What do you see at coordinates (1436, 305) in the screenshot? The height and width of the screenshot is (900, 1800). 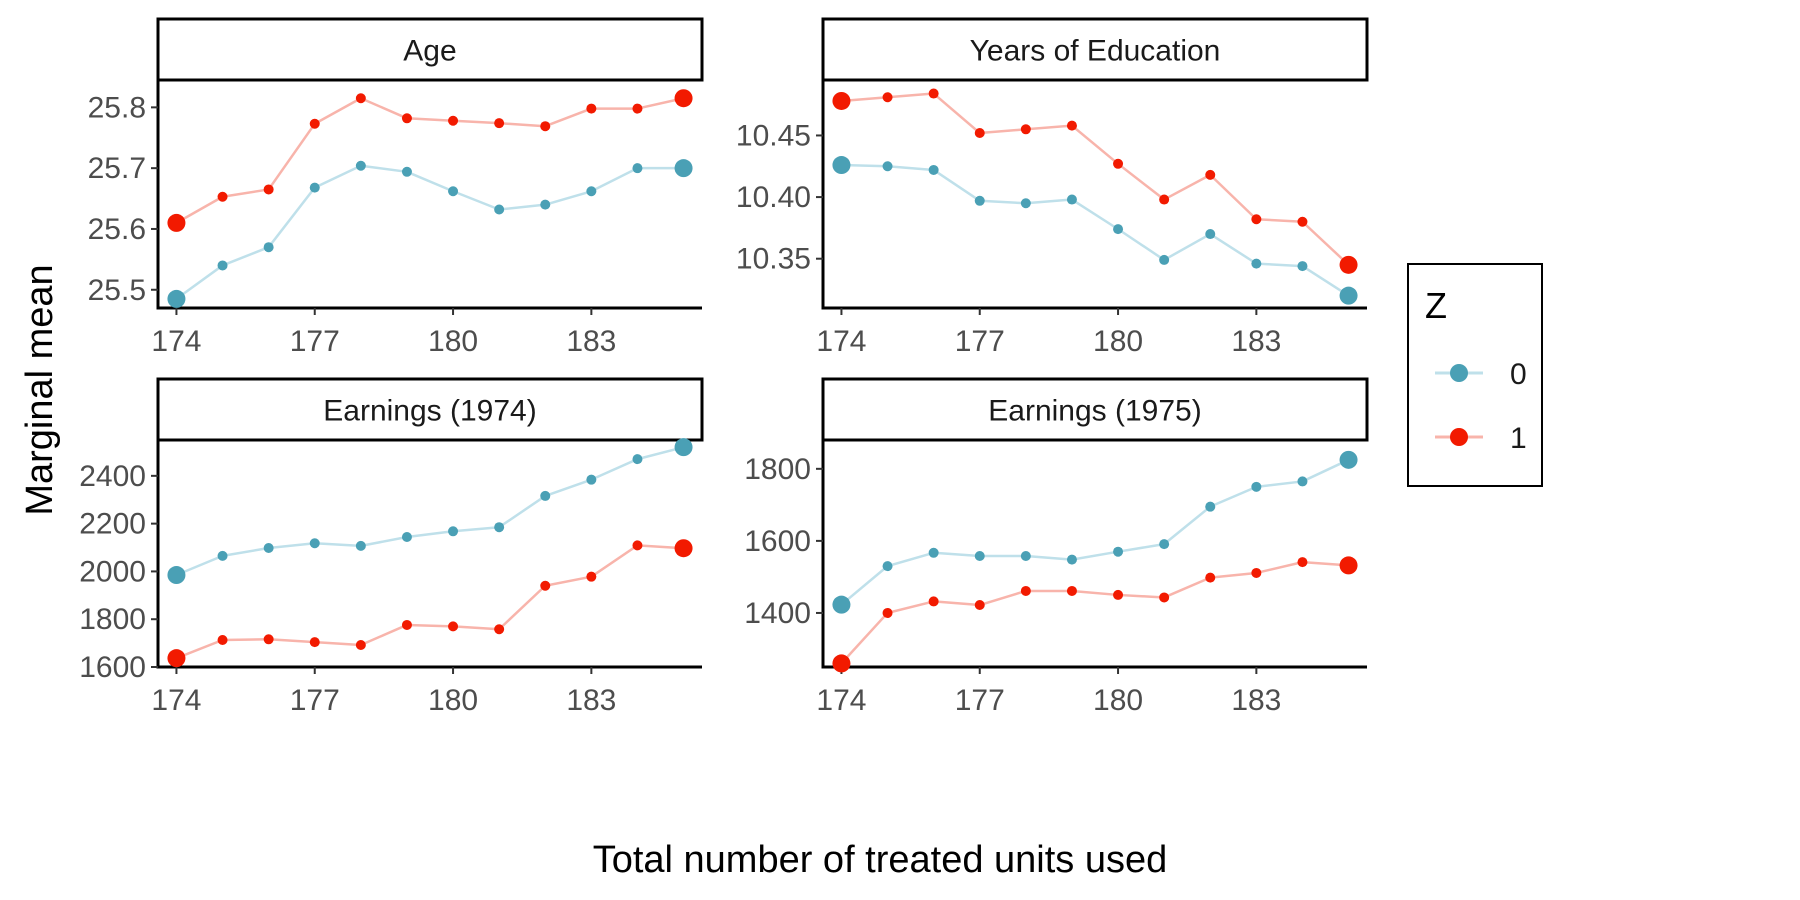 I see `legend-title: Z` at bounding box center [1436, 305].